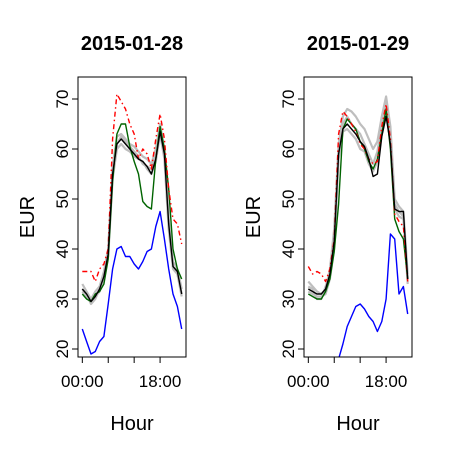 This screenshot has width=454, height=460. Describe the element at coordinates (132, 44) in the screenshot. I see `chart-title: 2015-01-28` at that location.